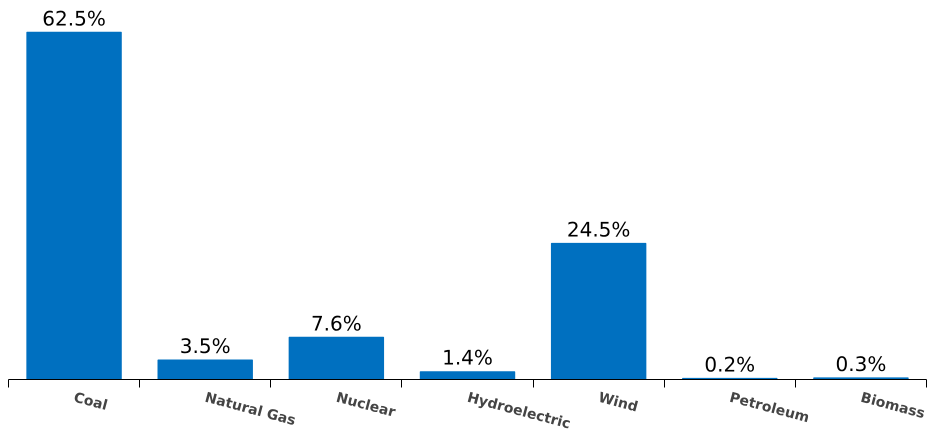  Describe the element at coordinates (861, 364) in the screenshot. I see `data-label: 0.3%` at that location.